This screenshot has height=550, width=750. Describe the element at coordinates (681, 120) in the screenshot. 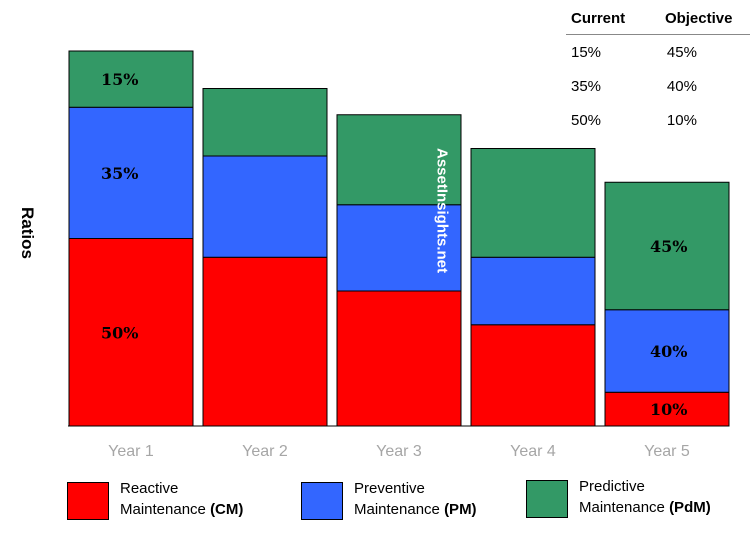

I see `table-cell-objective: 10%` at that location.